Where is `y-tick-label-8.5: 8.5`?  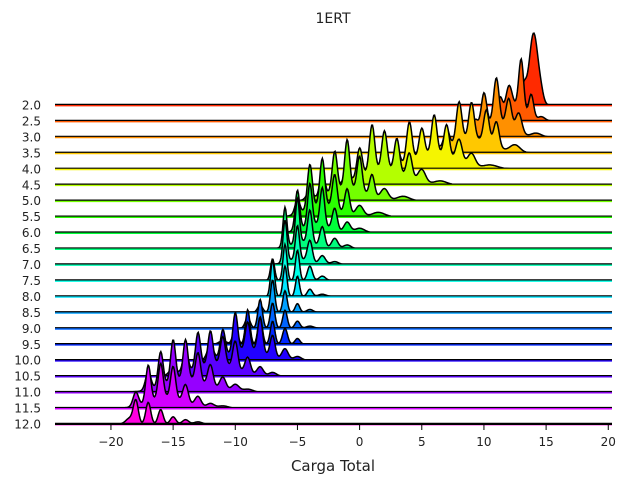
y-tick-label-8.5: 8.5 is located at coordinates (31, 313).